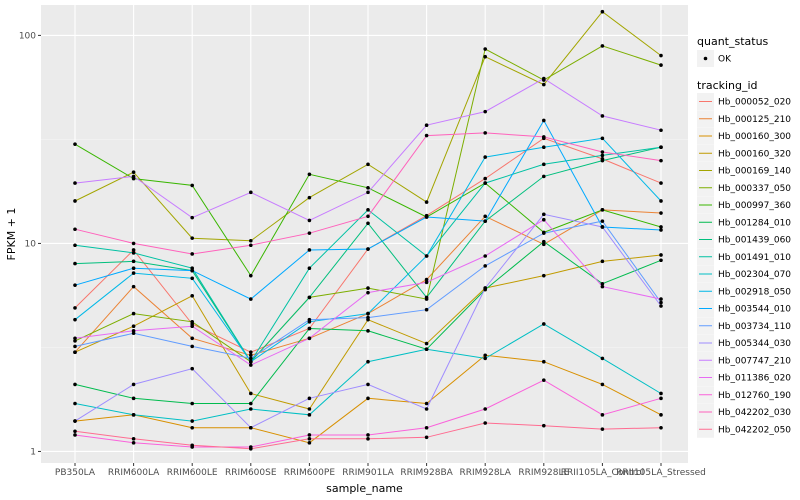 This screenshot has height=500, width=800. I want to click on legend-series-label: Hb_042202_050, so click(754, 430).